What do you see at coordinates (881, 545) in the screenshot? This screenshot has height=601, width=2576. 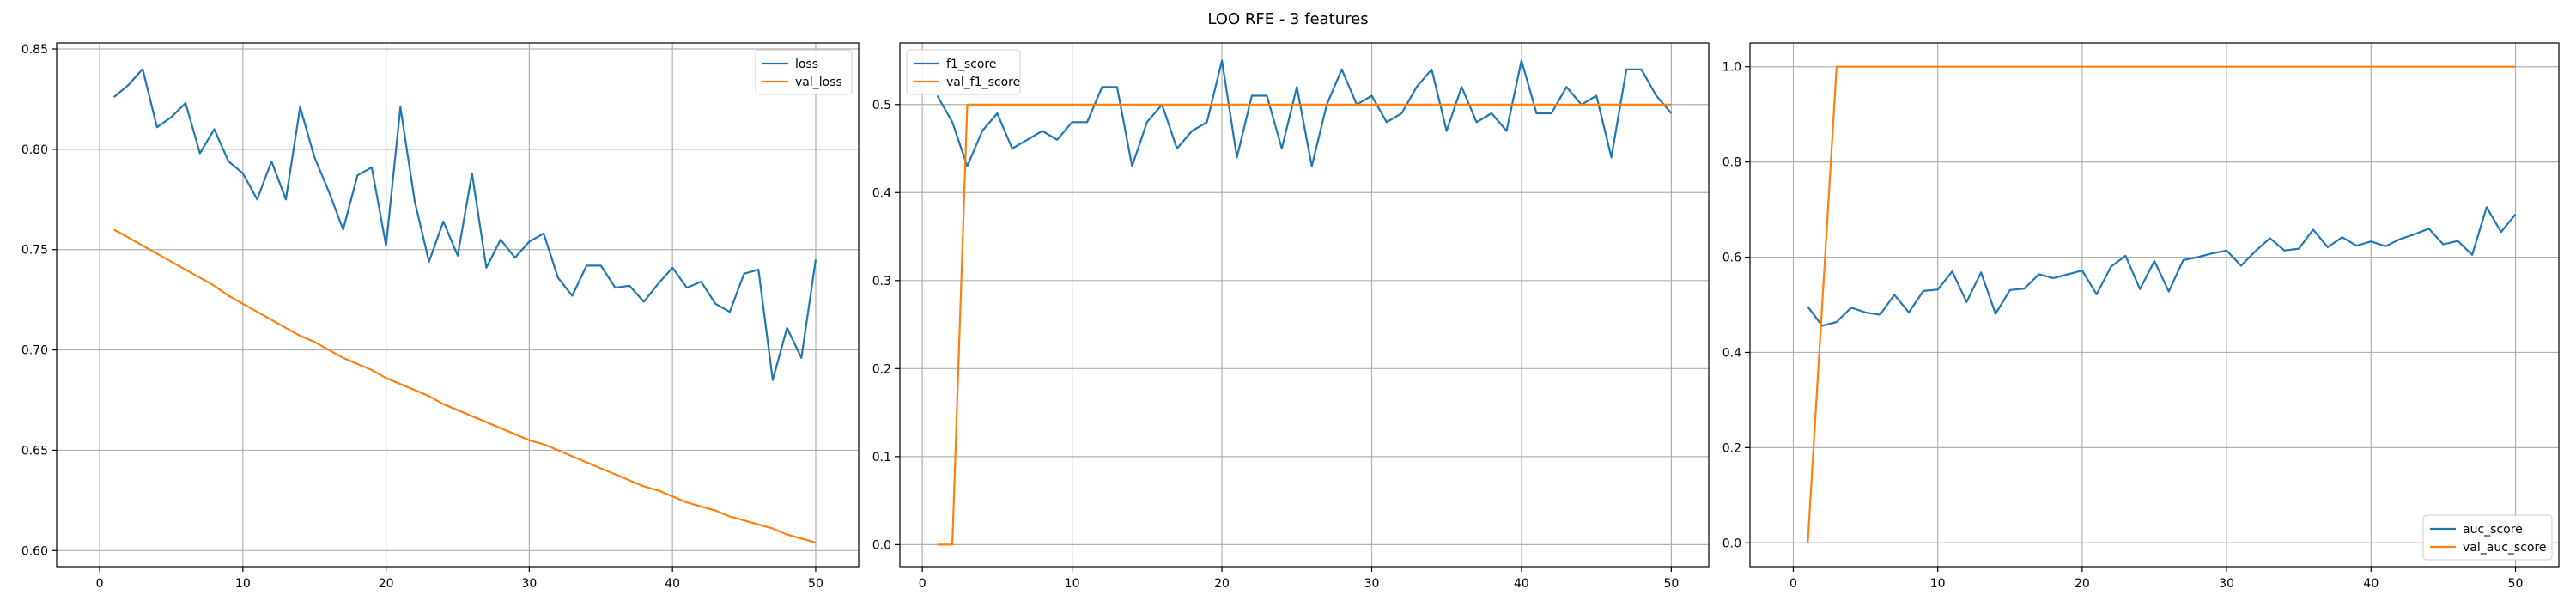 I see `f1-y-tick-label: 0.0` at bounding box center [881, 545].